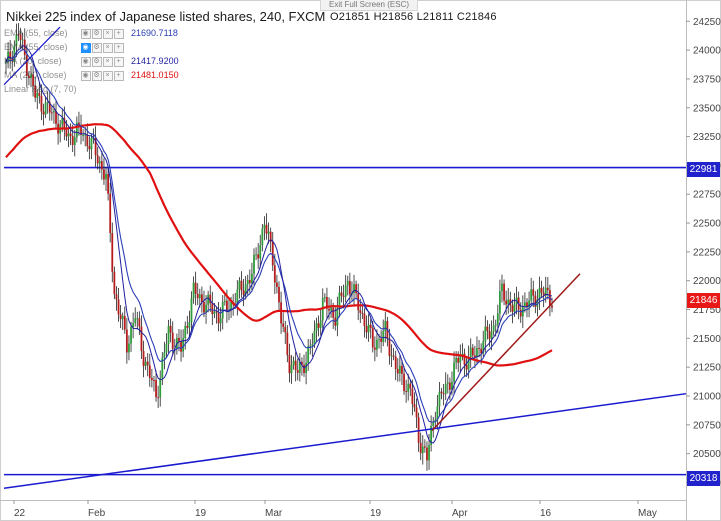  Describe the element at coordinates (155, 75) in the screenshot. I see `indicator-value: 21481.0150` at that location.